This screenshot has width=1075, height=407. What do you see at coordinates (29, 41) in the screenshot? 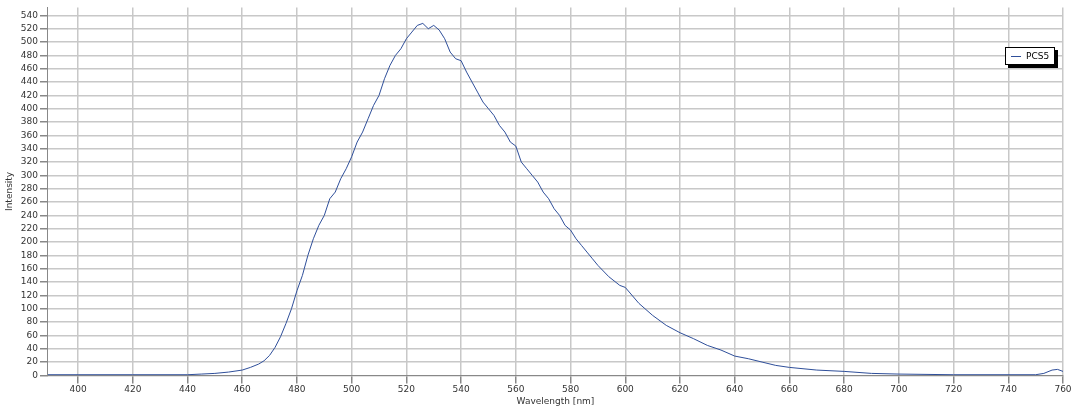
I see `y-tick-label: 500` at bounding box center [29, 41].